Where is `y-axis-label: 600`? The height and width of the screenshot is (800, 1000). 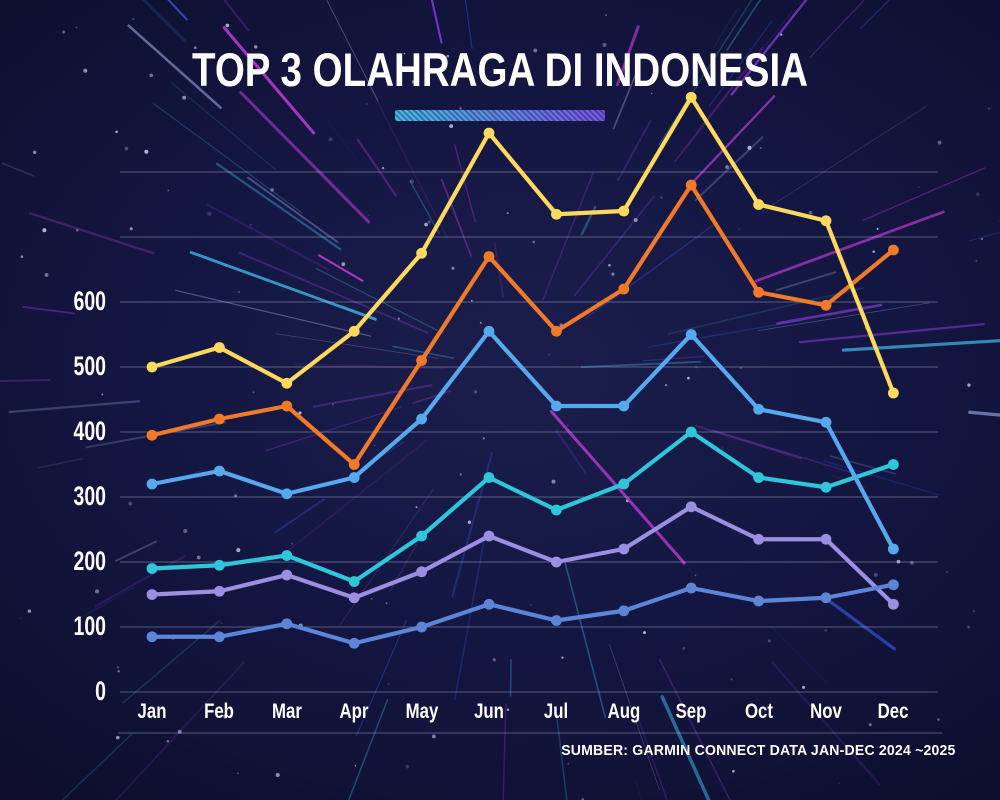
y-axis-label: 600 is located at coordinates (89, 301).